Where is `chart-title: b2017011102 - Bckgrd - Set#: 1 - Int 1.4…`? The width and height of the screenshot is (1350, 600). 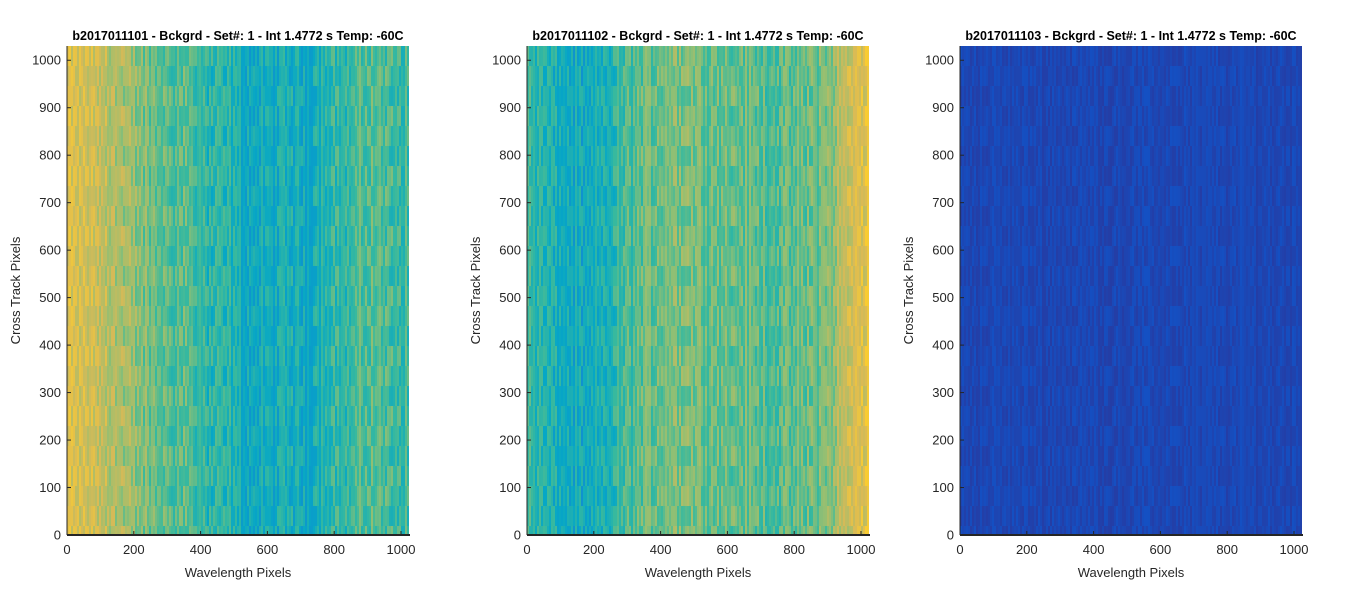
chart-title: b2017011102 - Bckgrd - Set#: 1 - Int 1.4… is located at coordinates (697, 36).